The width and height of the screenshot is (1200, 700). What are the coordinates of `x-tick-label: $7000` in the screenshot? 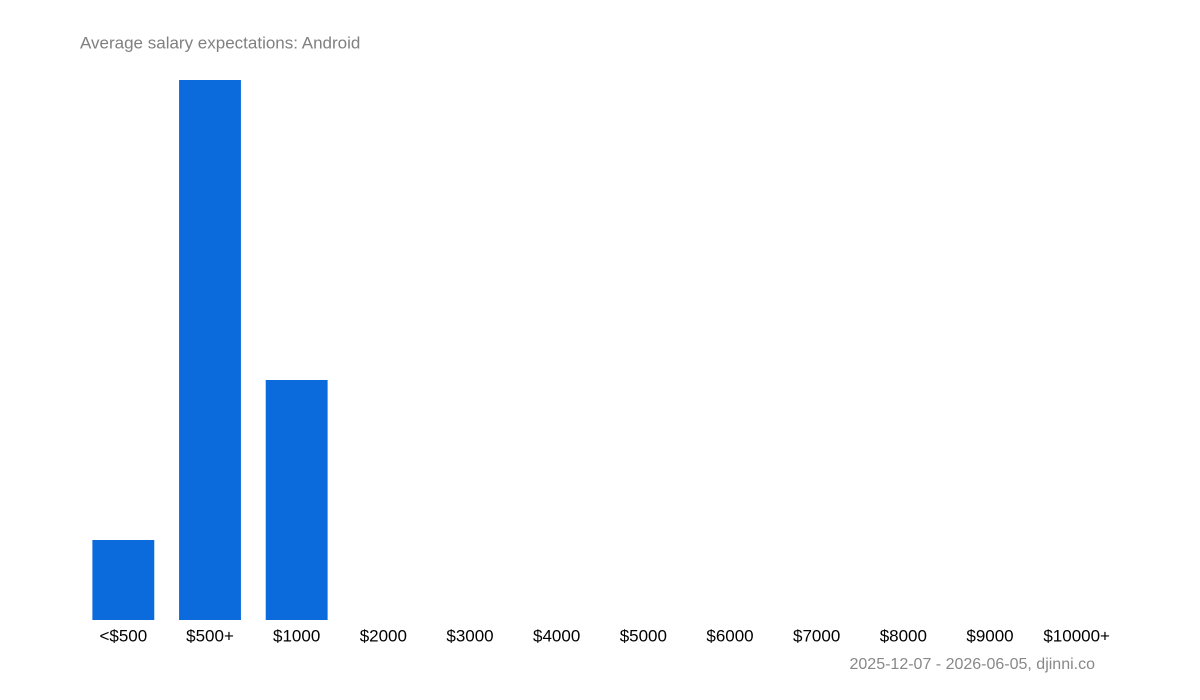 It's located at (816, 635).